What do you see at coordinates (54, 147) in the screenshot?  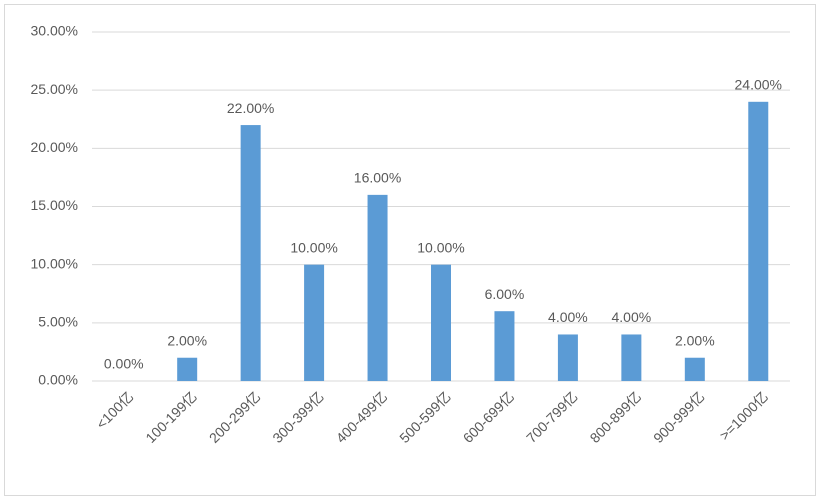 I see `y-tick-label: 20.00%` at bounding box center [54, 147].